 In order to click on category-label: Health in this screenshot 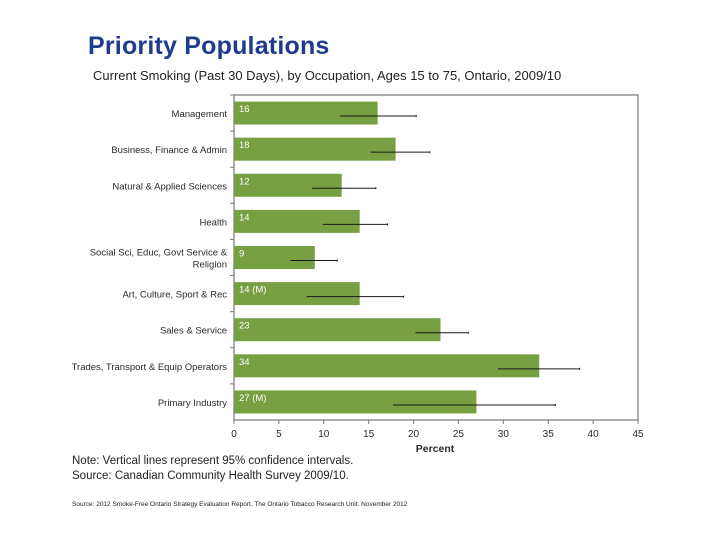, I will do `click(213, 222)`.